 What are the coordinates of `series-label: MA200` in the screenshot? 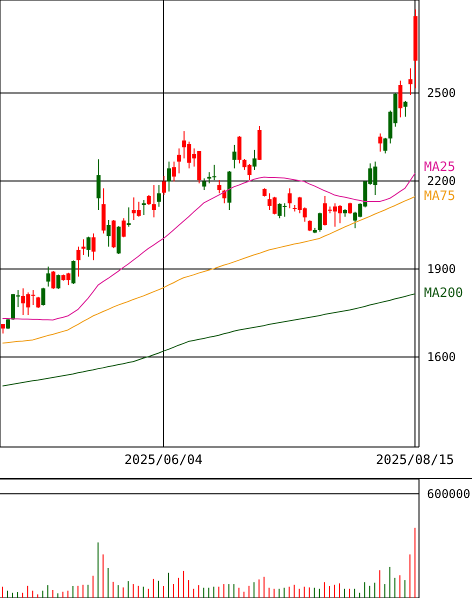 It's located at (444, 293).